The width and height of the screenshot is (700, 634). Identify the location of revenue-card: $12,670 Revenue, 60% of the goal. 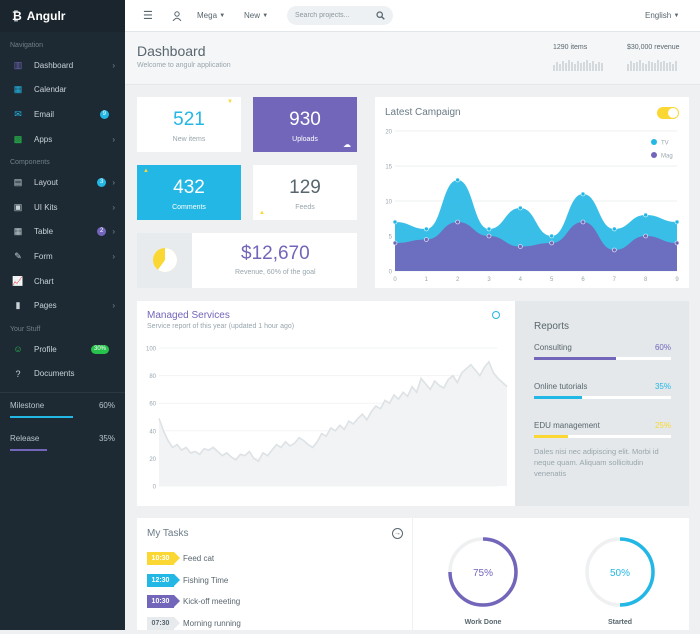
(247, 260).